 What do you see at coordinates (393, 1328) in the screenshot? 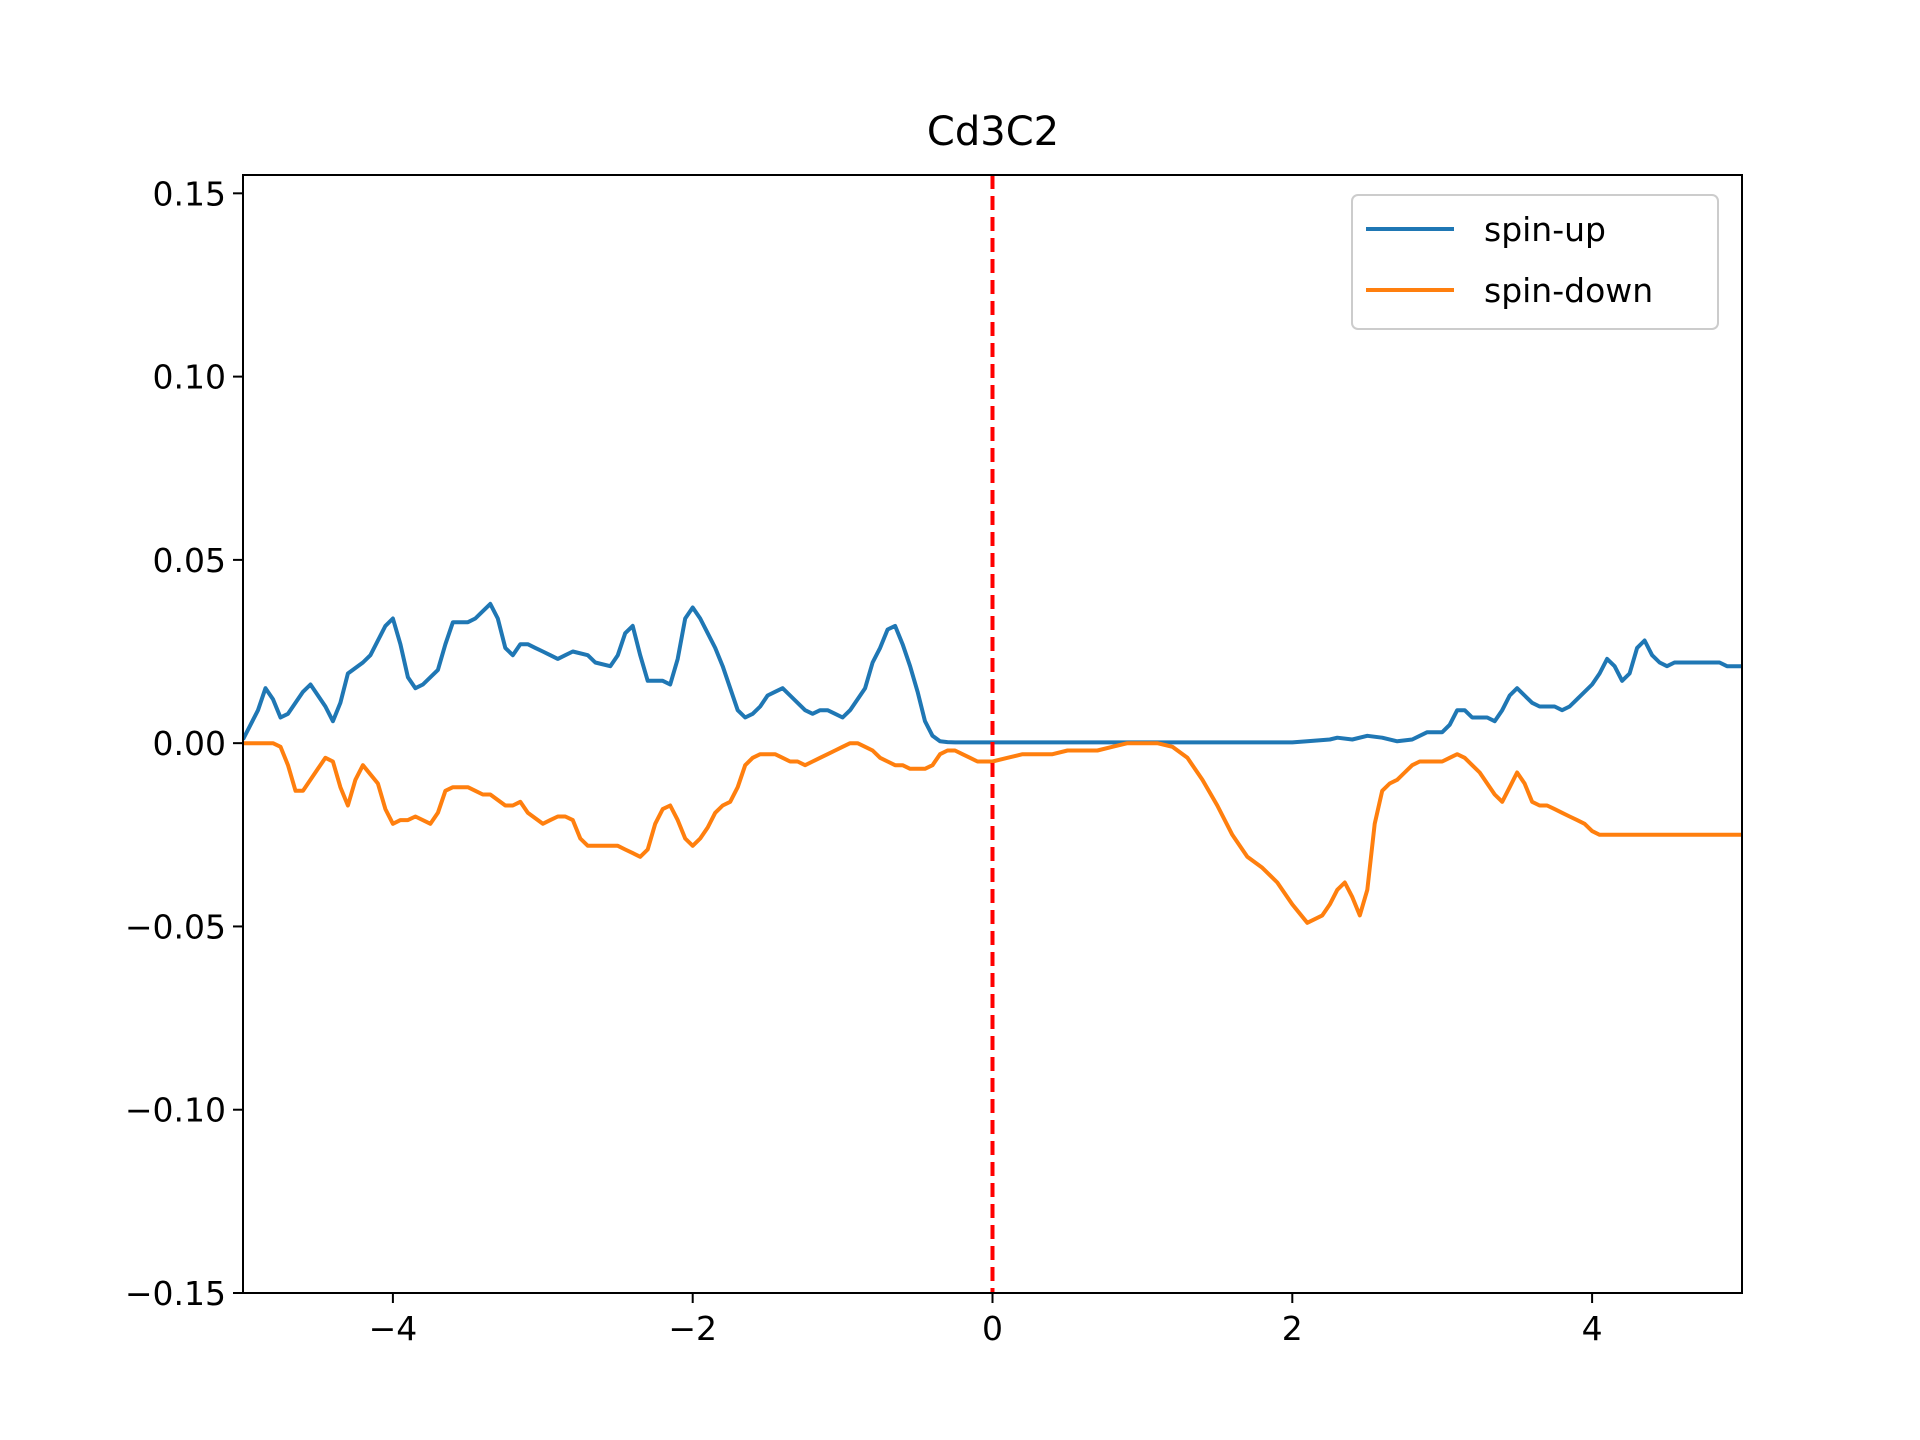
I see `x-tick-label: −4` at bounding box center [393, 1328].